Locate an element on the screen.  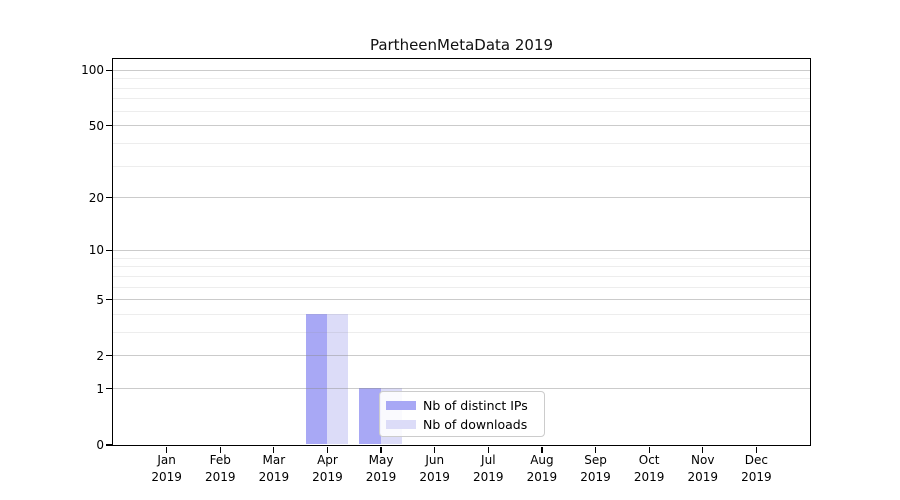
y-tick-label: 2 is located at coordinates (100, 355).